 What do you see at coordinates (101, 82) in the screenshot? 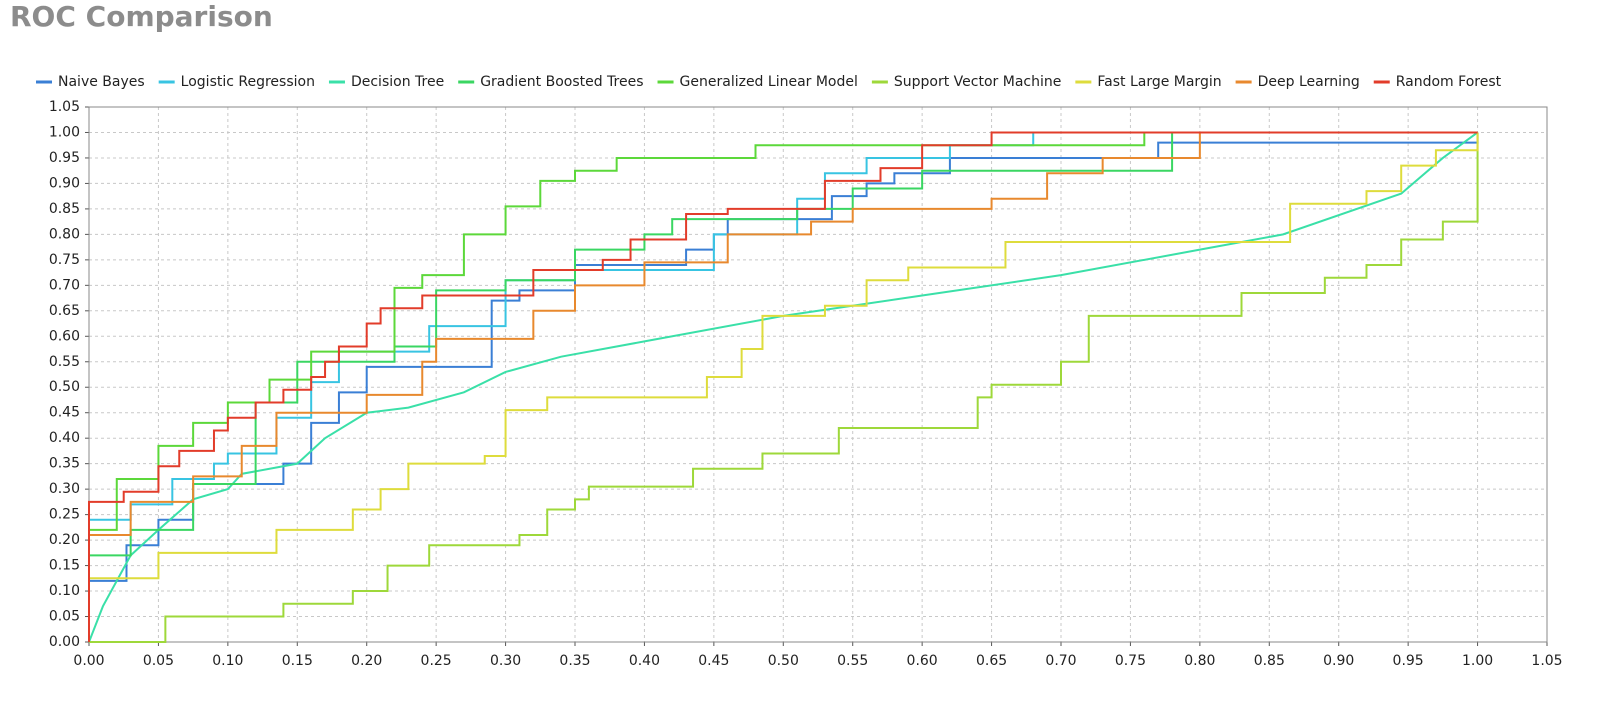
I see `legend-label: Naive Bayes` at bounding box center [101, 82].